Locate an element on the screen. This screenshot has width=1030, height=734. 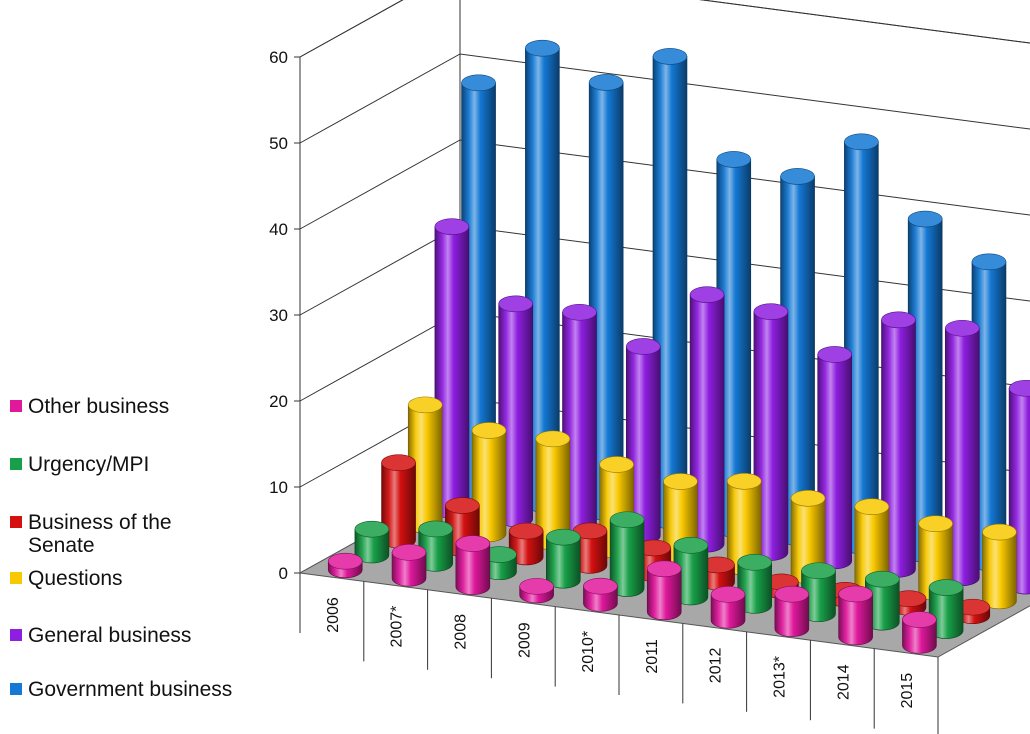
bar-urgency-mpi-2015 is located at coordinates (946, 609).